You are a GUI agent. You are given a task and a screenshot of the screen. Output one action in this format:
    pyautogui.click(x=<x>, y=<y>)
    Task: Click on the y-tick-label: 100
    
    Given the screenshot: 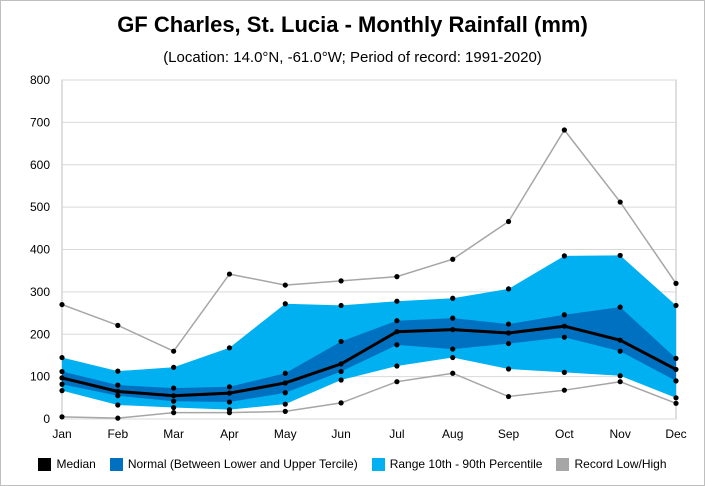 What is the action you would take?
    pyautogui.click(x=40, y=377)
    